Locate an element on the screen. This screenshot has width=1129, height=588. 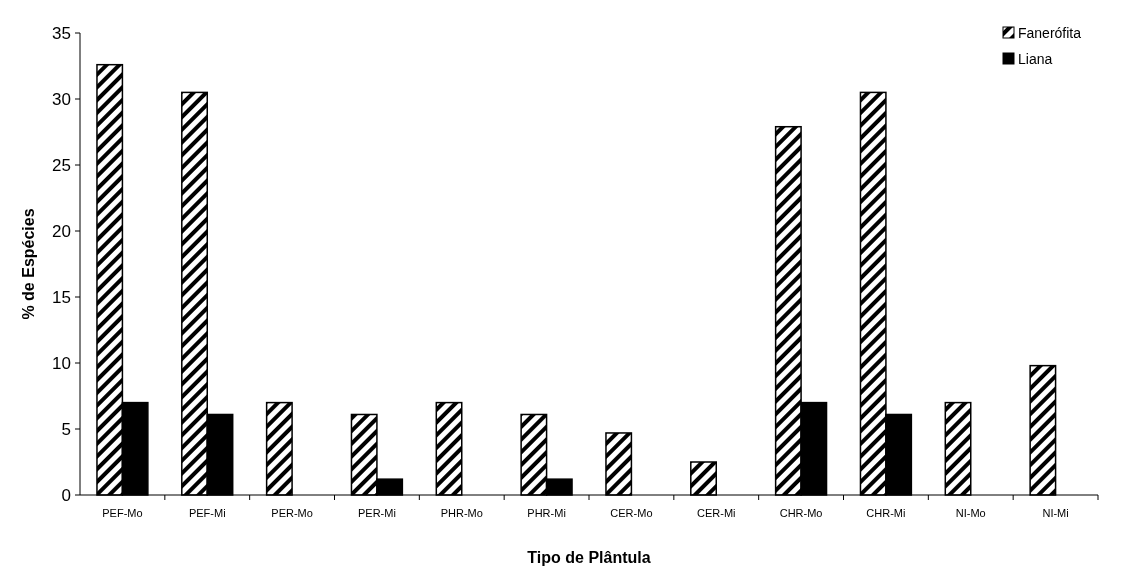
x-tick-label: PER-Mi is located at coordinates (376, 513).